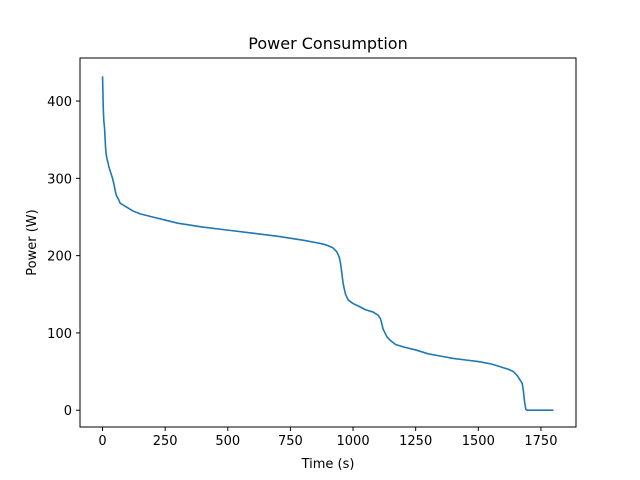 This screenshot has width=640, height=480. Describe the element at coordinates (59, 257) in the screenshot. I see `y-tick-label: 200` at that location.